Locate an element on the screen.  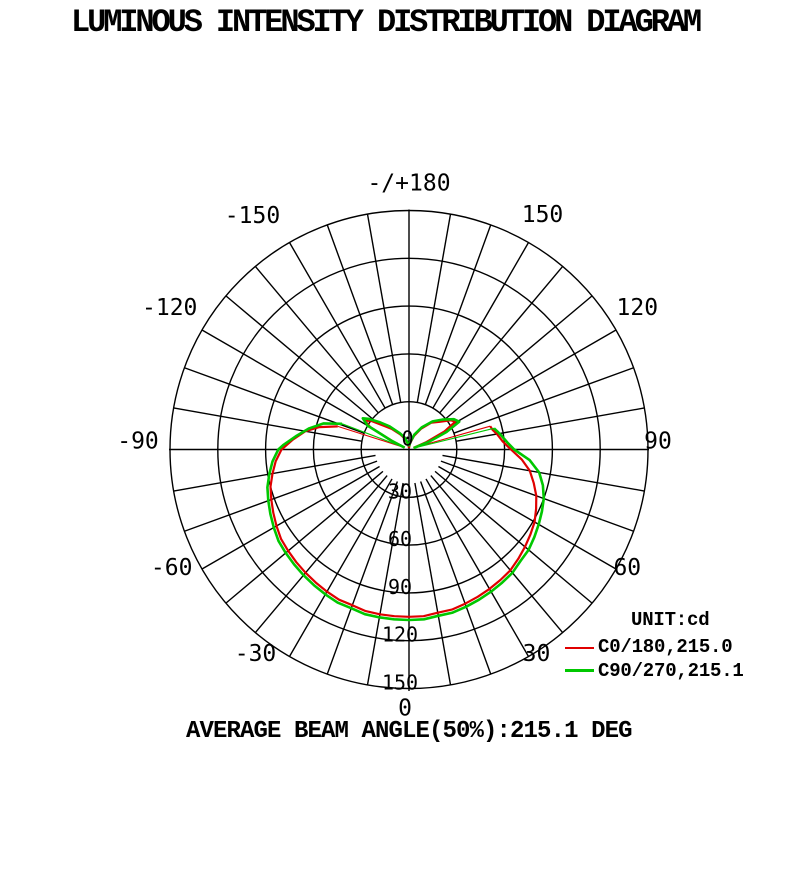
center-zero-label: 0 is located at coordinates (407, 439).